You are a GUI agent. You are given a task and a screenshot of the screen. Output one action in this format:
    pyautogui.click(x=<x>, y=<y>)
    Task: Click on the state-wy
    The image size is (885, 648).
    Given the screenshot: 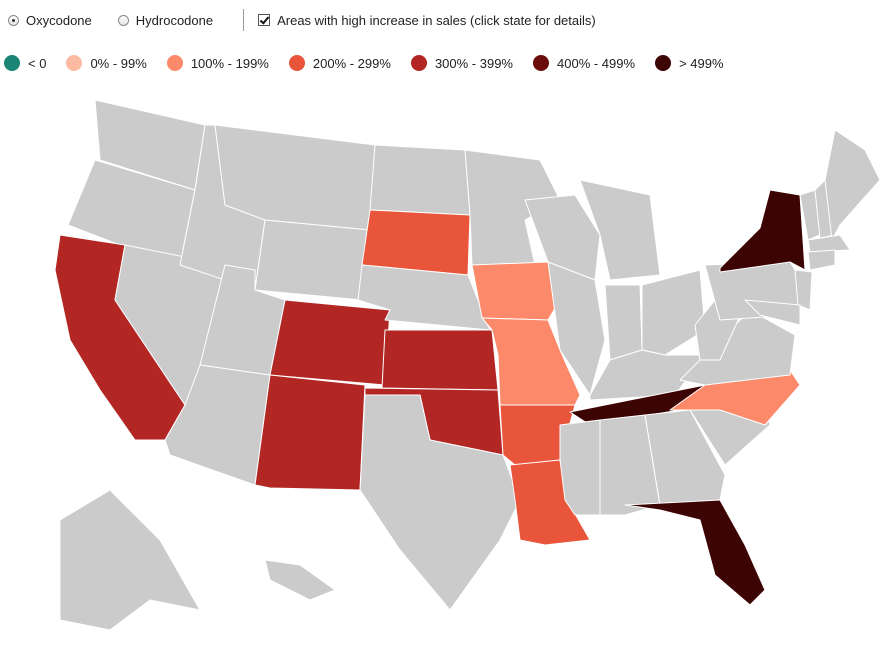 What is the action you would take?
    pyautogui.click(x=312, y=260)
    